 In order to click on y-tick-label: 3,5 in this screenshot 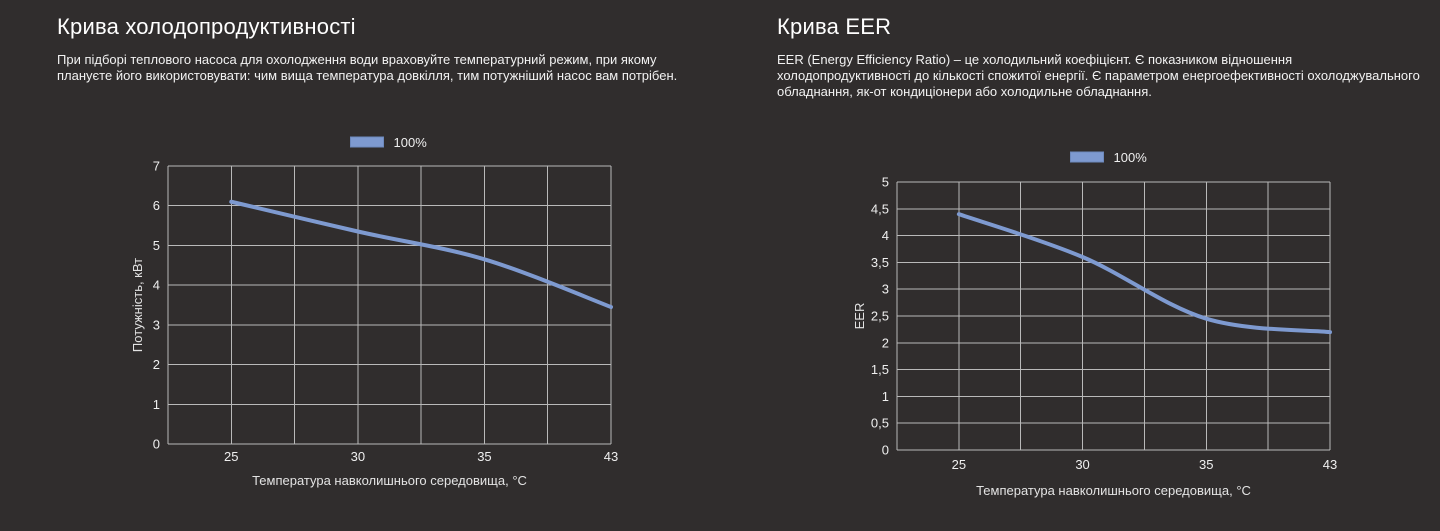, I will do `click(880, 262)`.